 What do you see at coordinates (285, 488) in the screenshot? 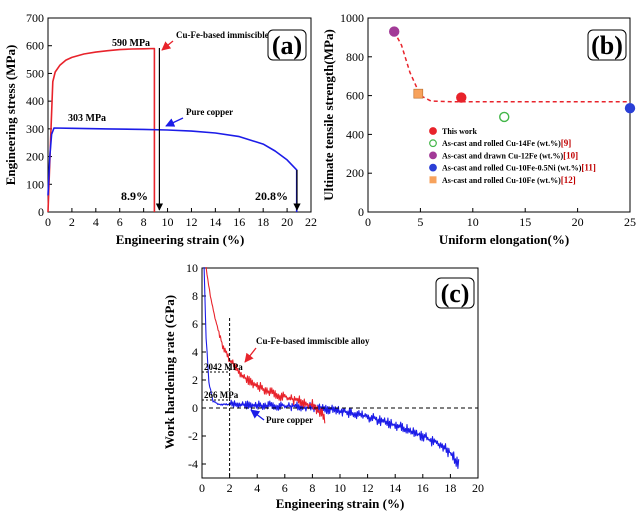
I see `panel-c-x-tick-label: 6` at bounding box center [285, 488].